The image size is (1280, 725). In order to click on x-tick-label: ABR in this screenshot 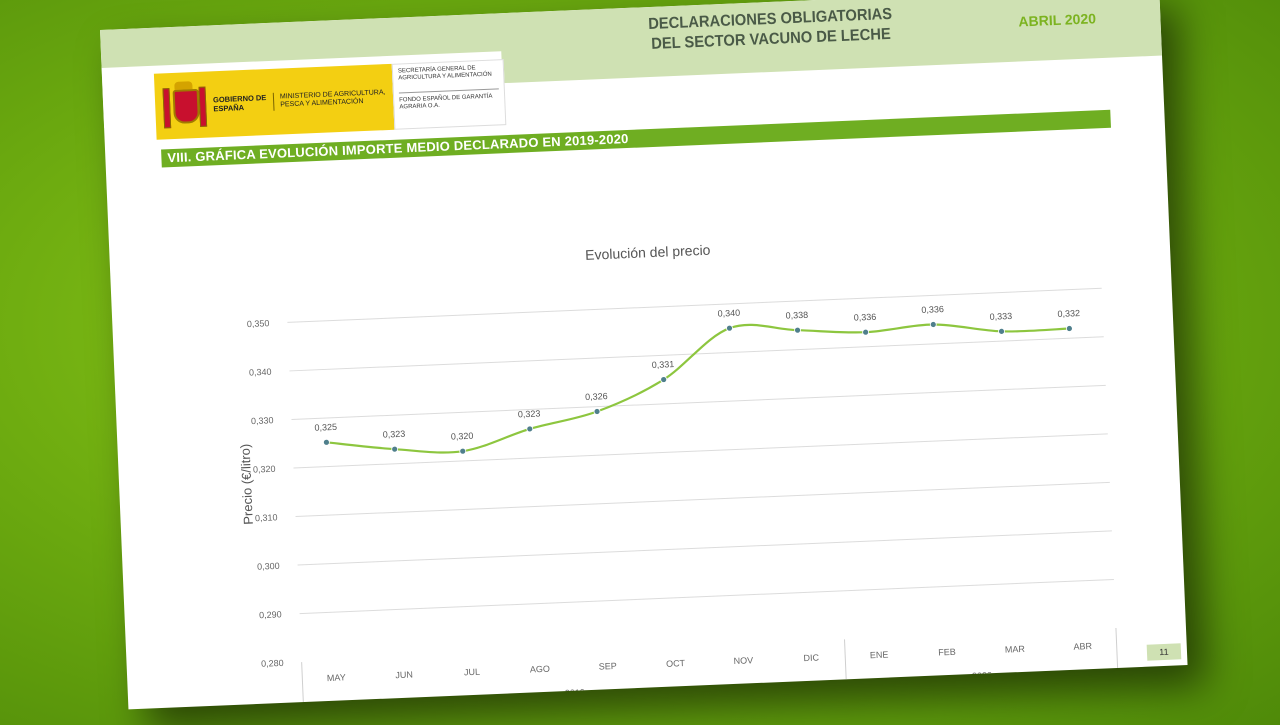, I will do `click(1082, 646)`.